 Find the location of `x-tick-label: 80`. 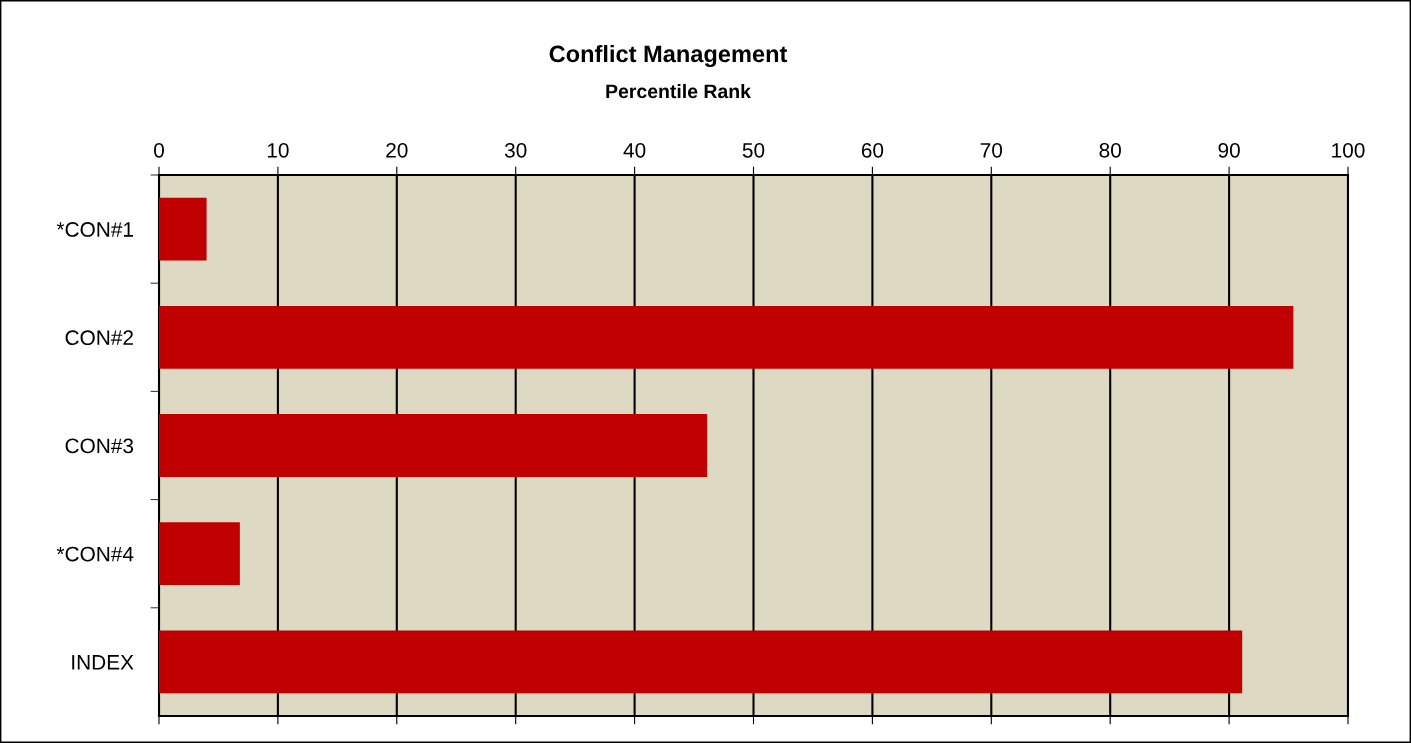

x-tick-label: 80 is located at coordinates (1110, 150).